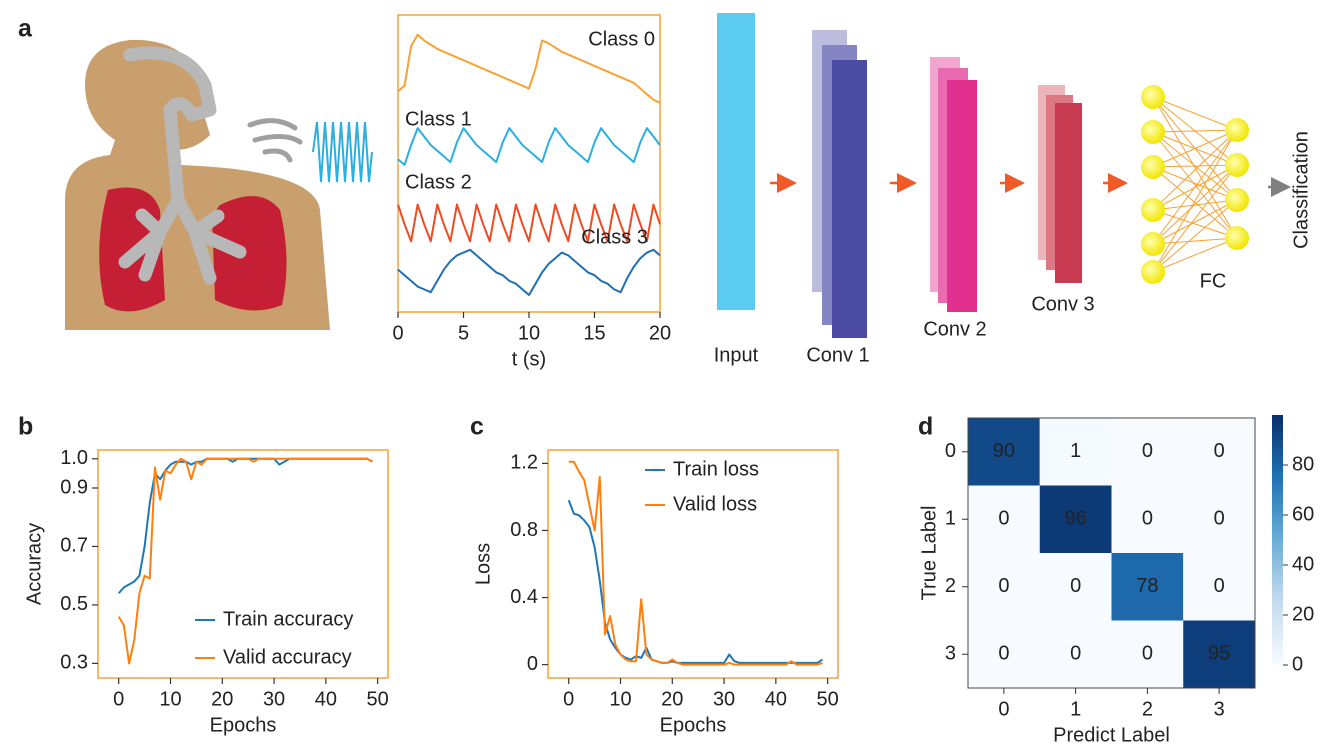 The width and height of the screenshot is (1325, 749). I want to click on y-tick-label: 1, so click(950, 519).